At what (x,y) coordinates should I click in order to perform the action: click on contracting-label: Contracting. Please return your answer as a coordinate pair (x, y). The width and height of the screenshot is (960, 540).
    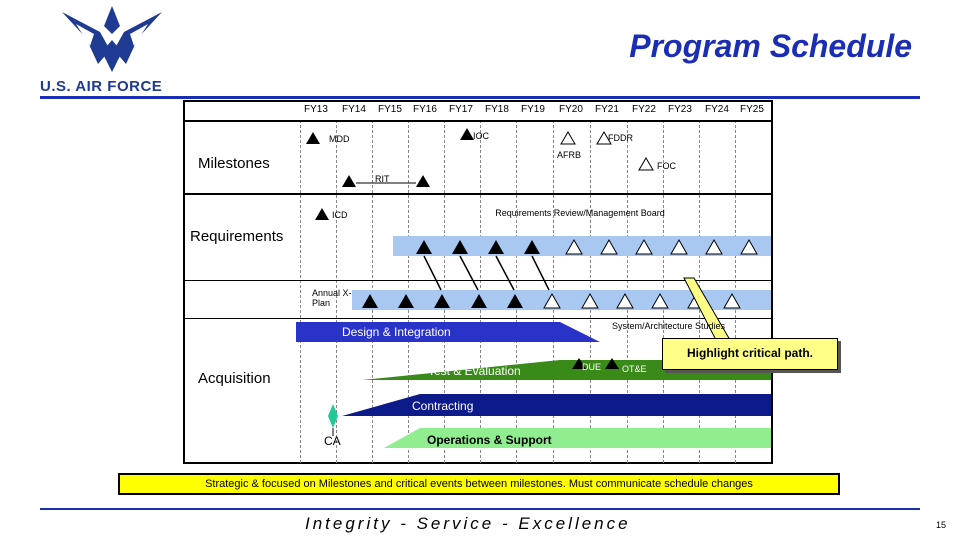
    Looking at the image, I should click on (443, 406).